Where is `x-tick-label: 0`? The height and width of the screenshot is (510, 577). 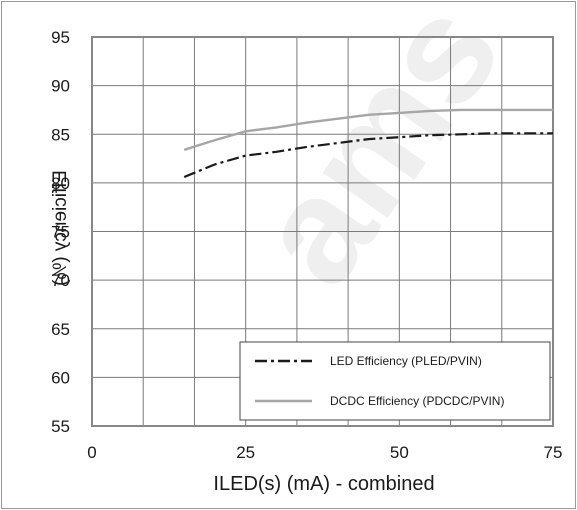
x-tick-label: 0 is located at coordinates (91, 452).